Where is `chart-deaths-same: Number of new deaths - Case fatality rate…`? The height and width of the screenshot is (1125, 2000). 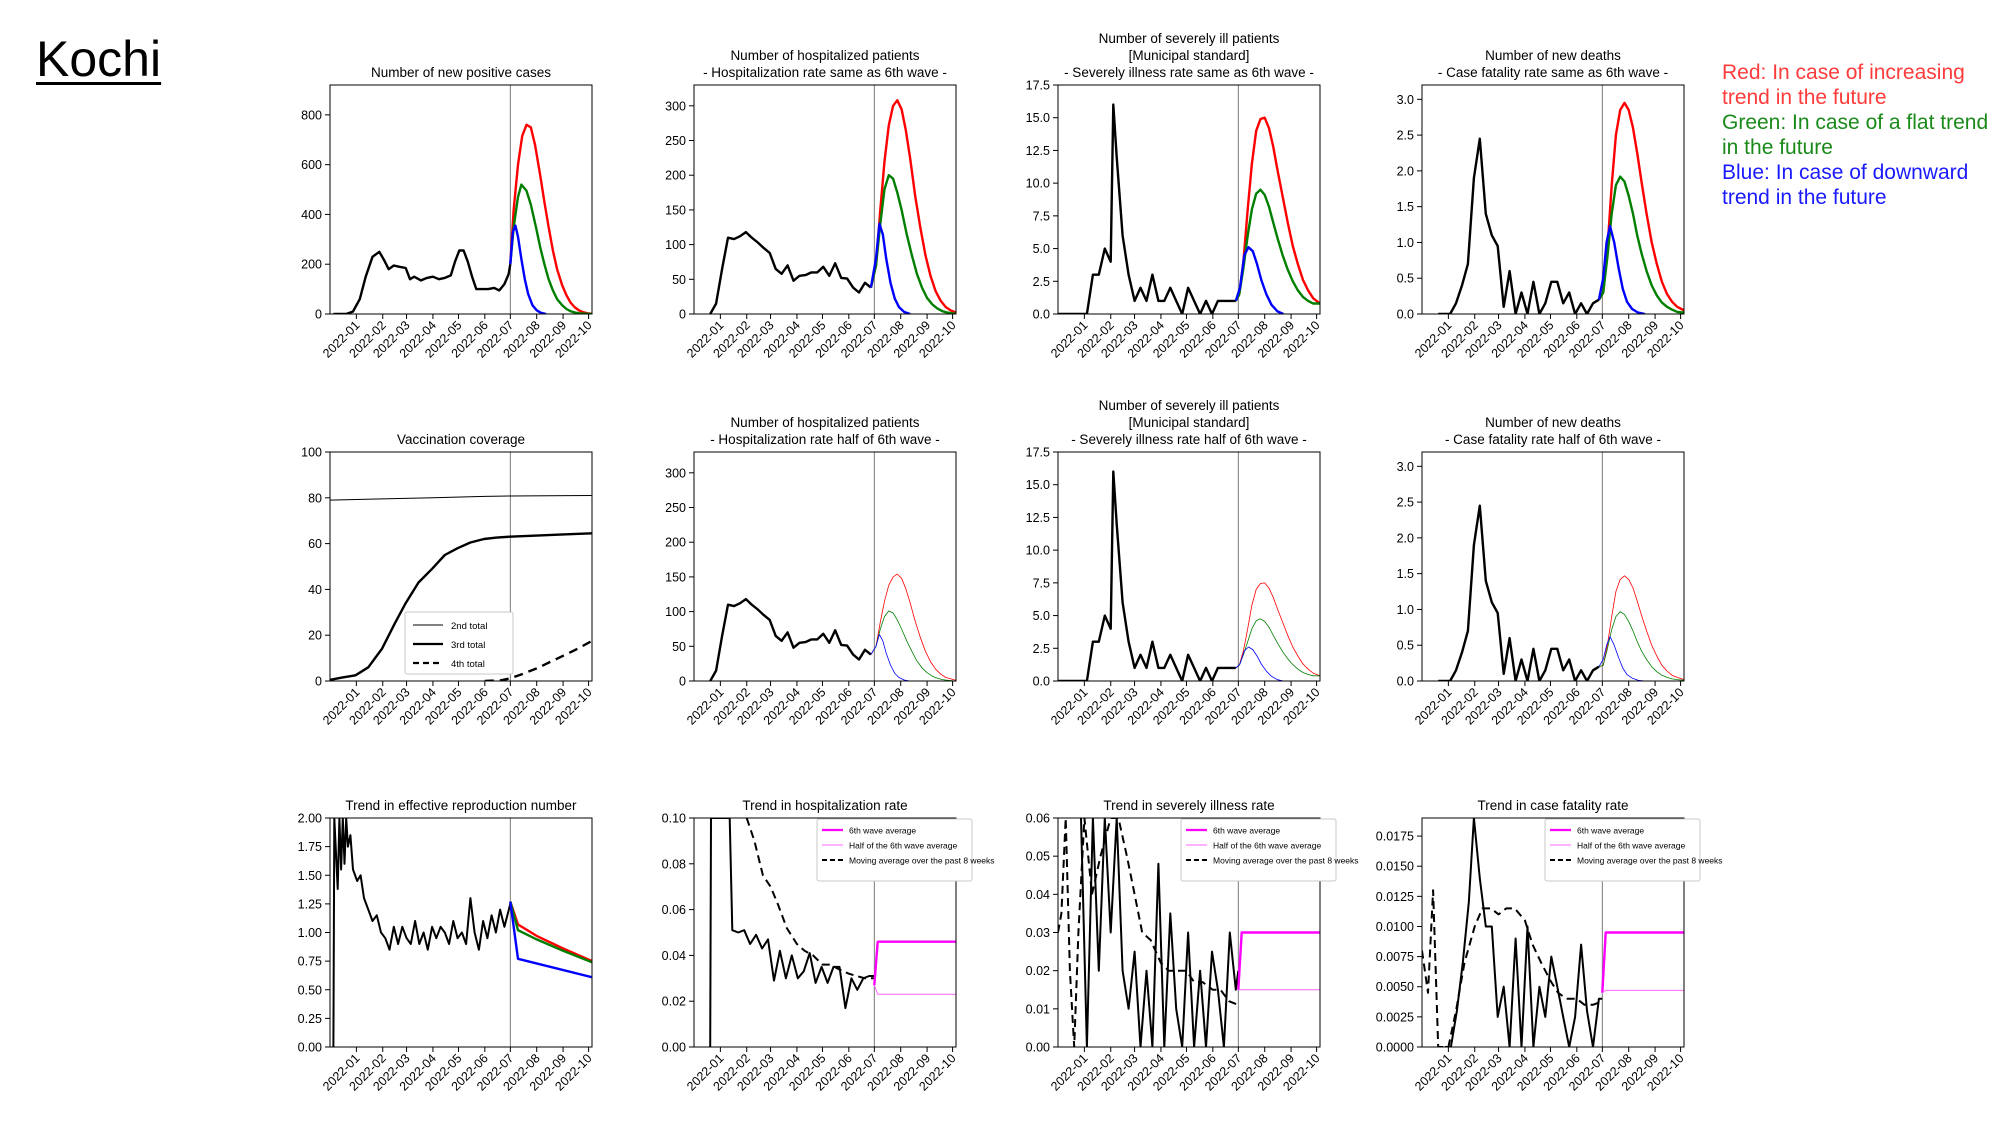
chart-deaths-same: Number of new deaths - Case fatality rate… is located at coordinates (1542, 204).